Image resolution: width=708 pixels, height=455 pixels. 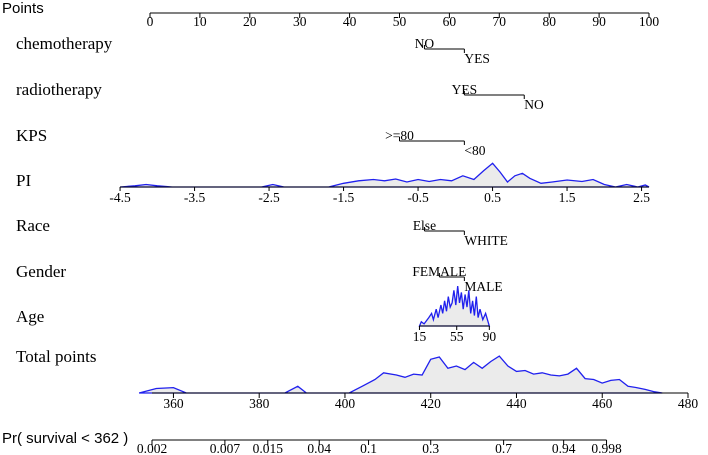 I want to click on level-label-KPS-1: <80, so click(x=474, y=150).